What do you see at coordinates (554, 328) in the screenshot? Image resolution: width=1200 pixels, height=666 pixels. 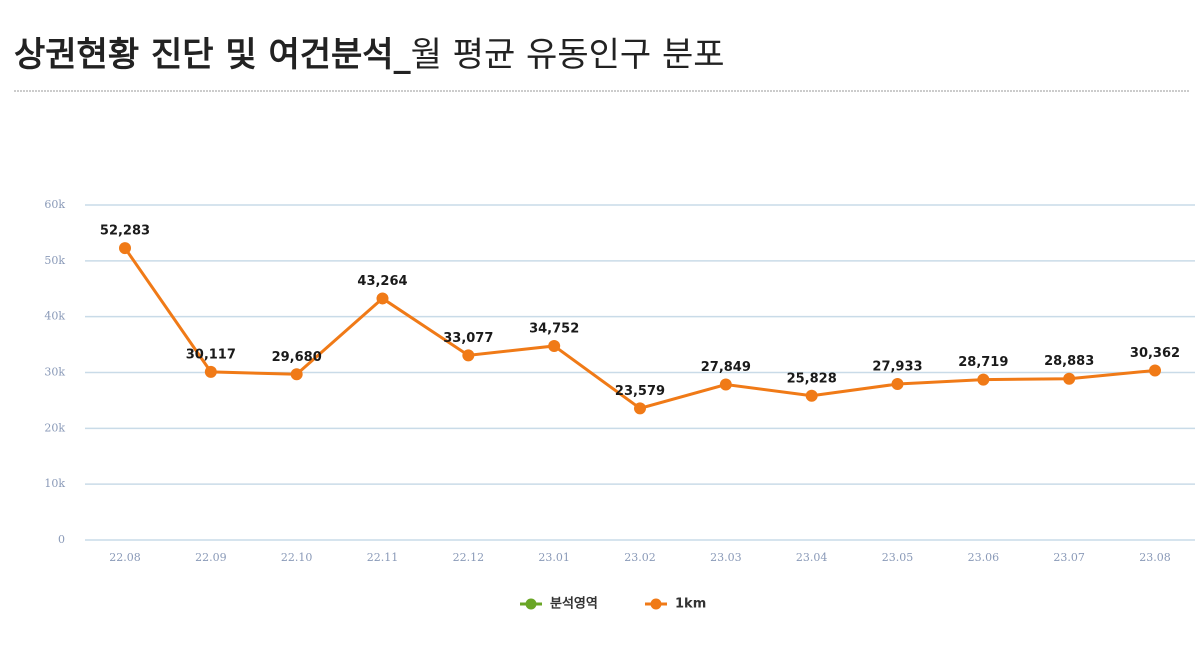 I see `data-label: 34,752` at bounding box center [554, 328].